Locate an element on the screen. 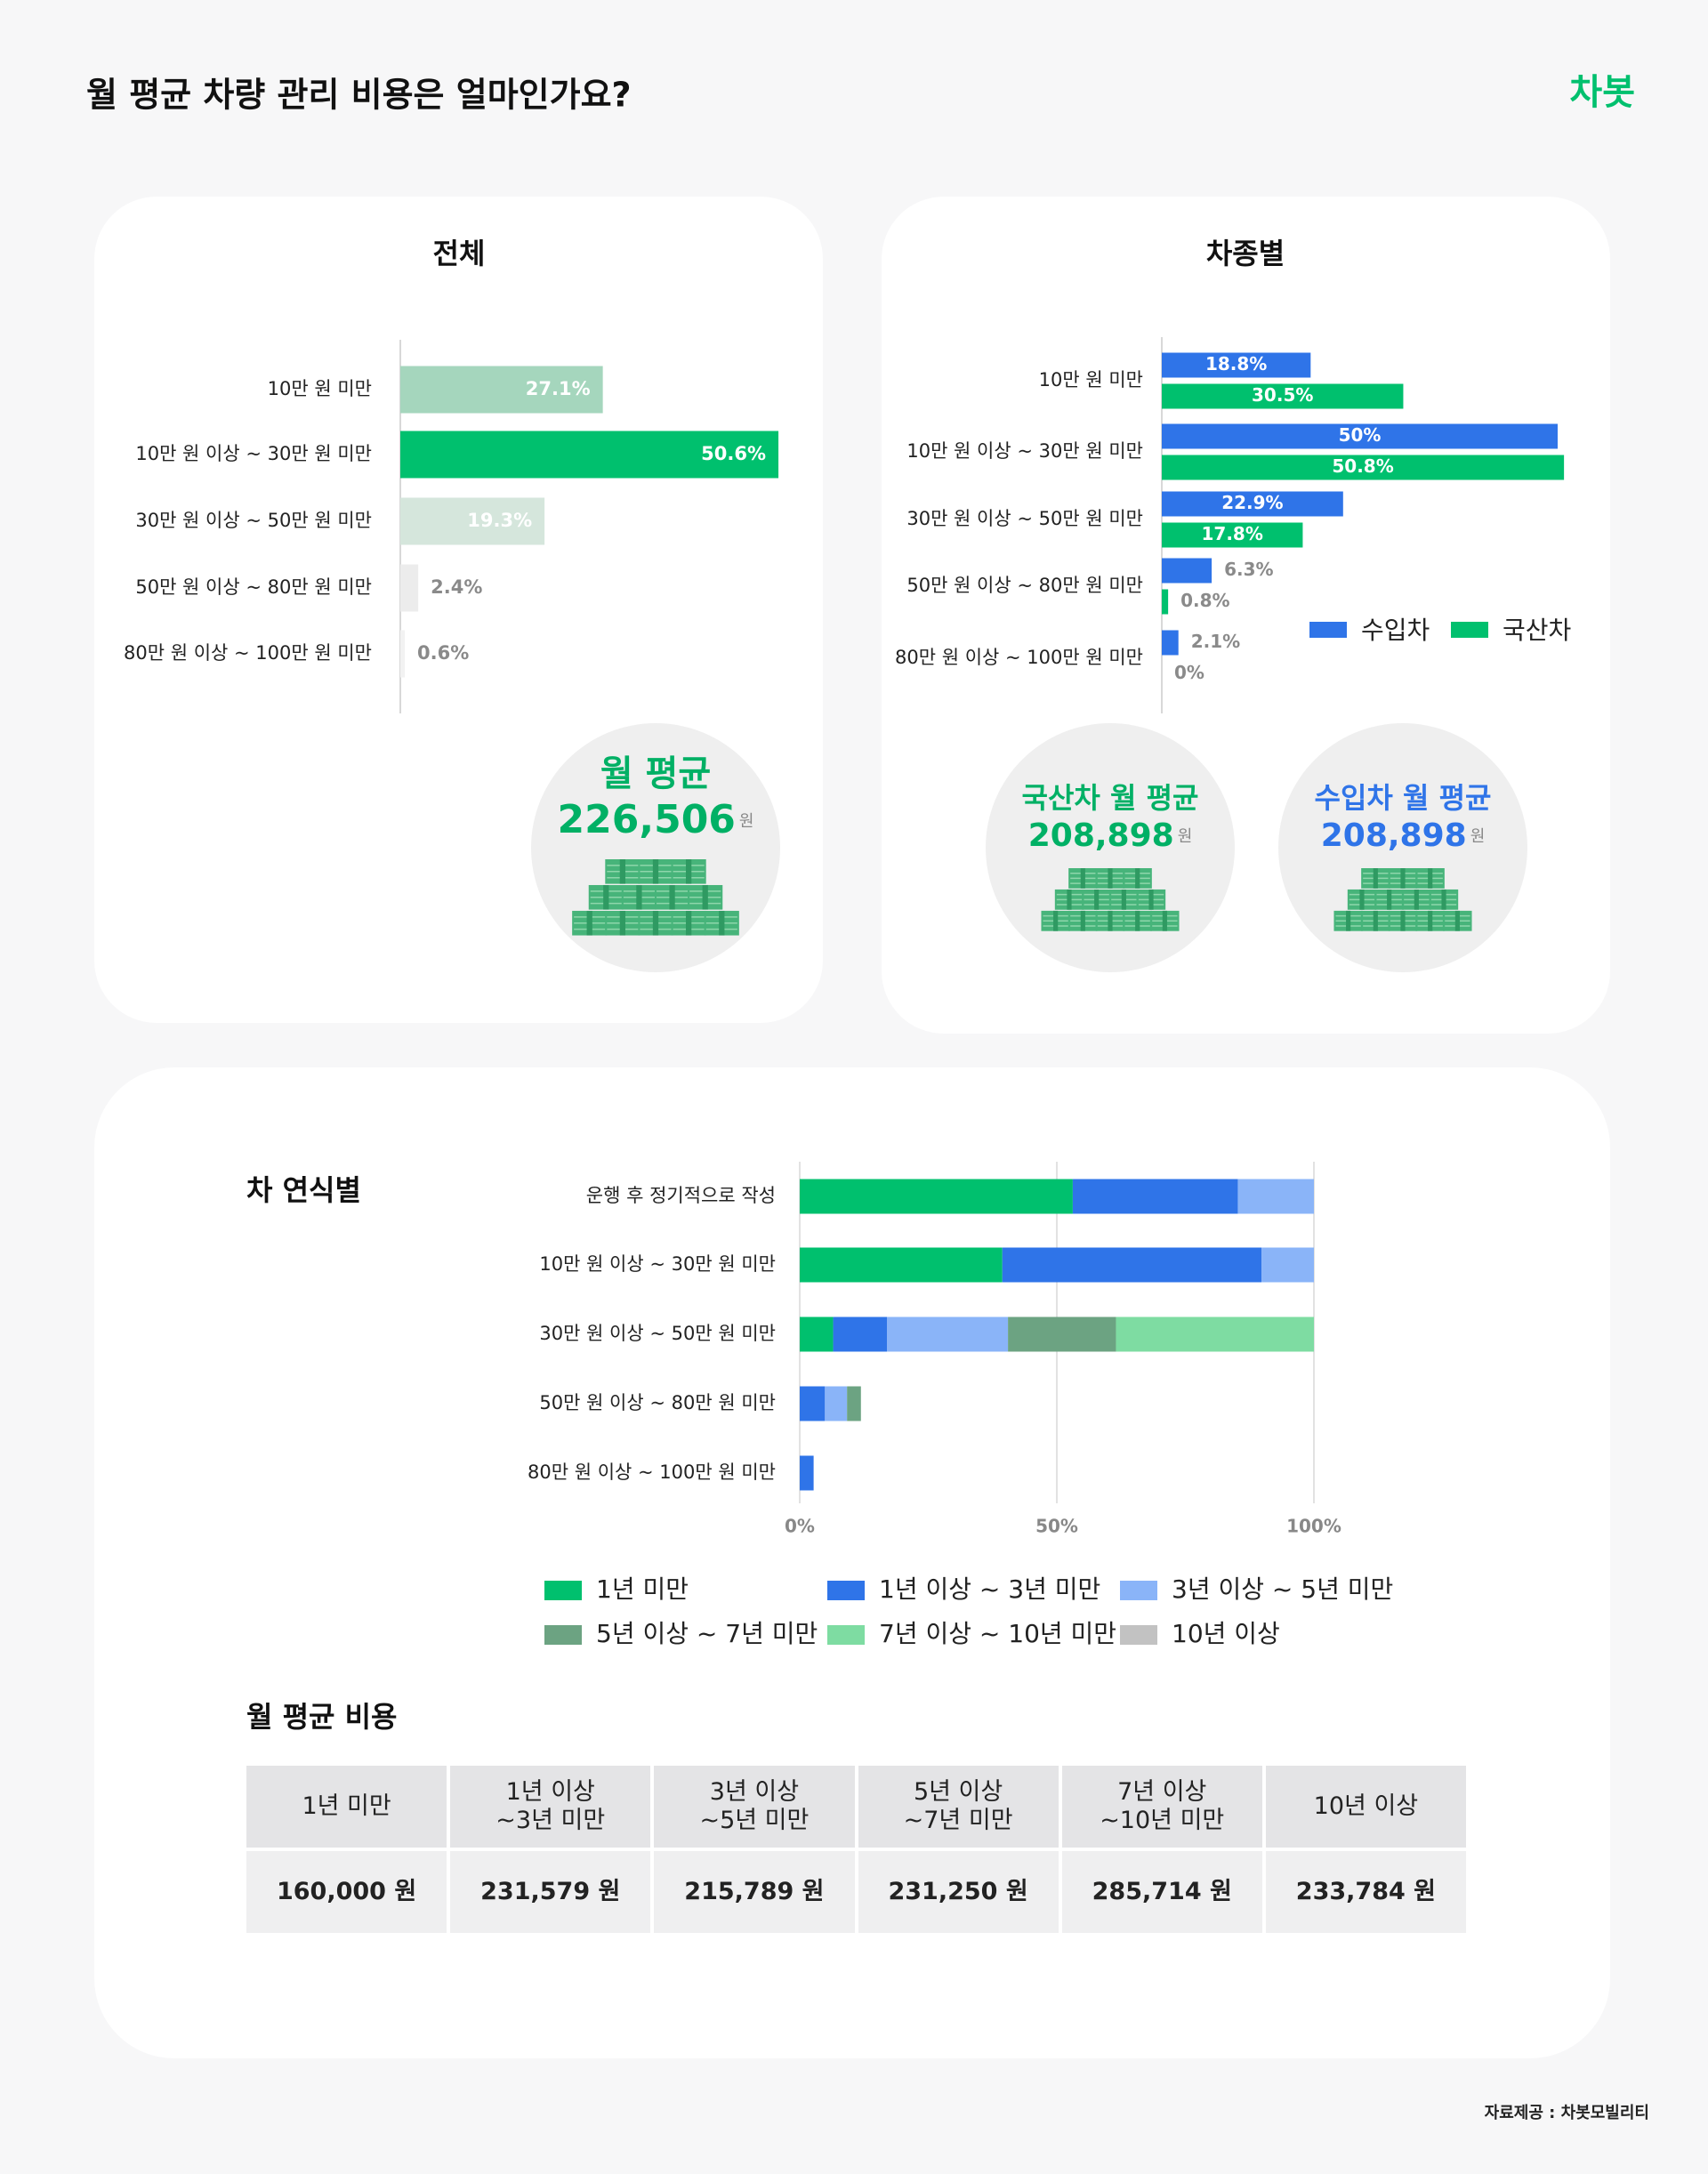 This screenshot has width=1708, height=2174. chart-title: 전체 is located at coordinates (459, 253).